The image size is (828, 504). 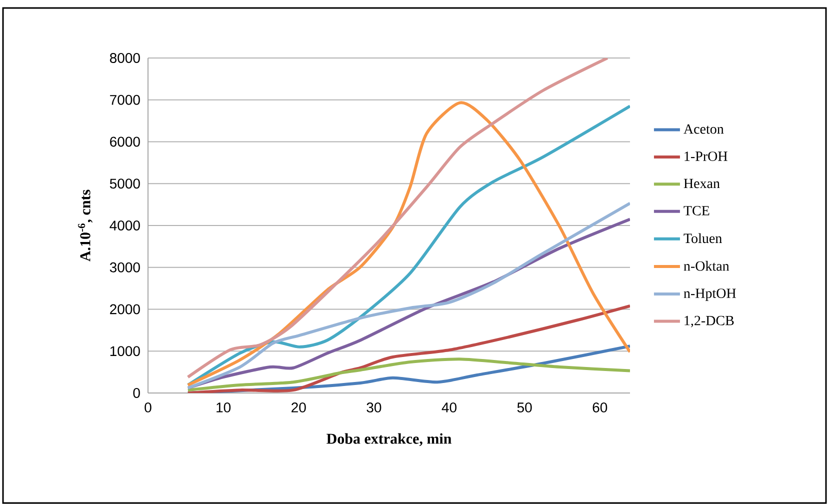 I want to click on y-tick-label: 2000, so click(x=125, y=309).